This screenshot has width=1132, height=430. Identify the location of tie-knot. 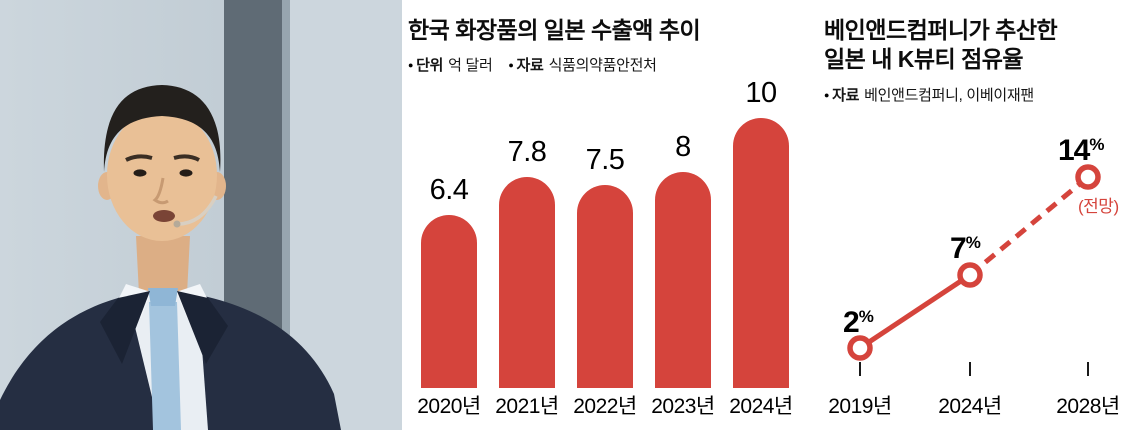
(163, 297).